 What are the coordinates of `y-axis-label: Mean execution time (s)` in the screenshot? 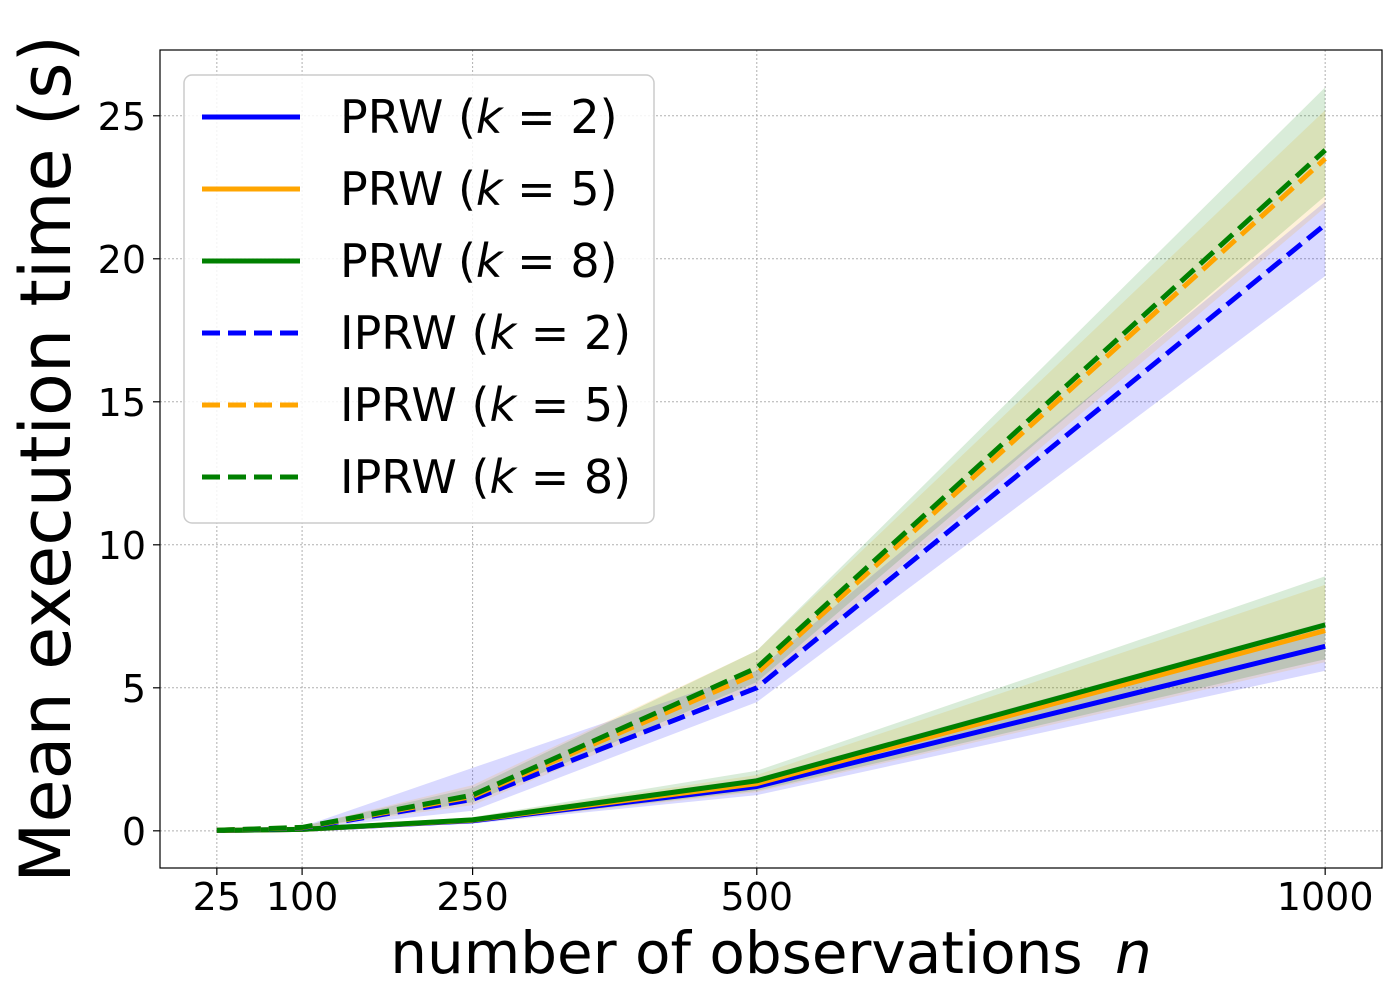 It's located at (46, 459).